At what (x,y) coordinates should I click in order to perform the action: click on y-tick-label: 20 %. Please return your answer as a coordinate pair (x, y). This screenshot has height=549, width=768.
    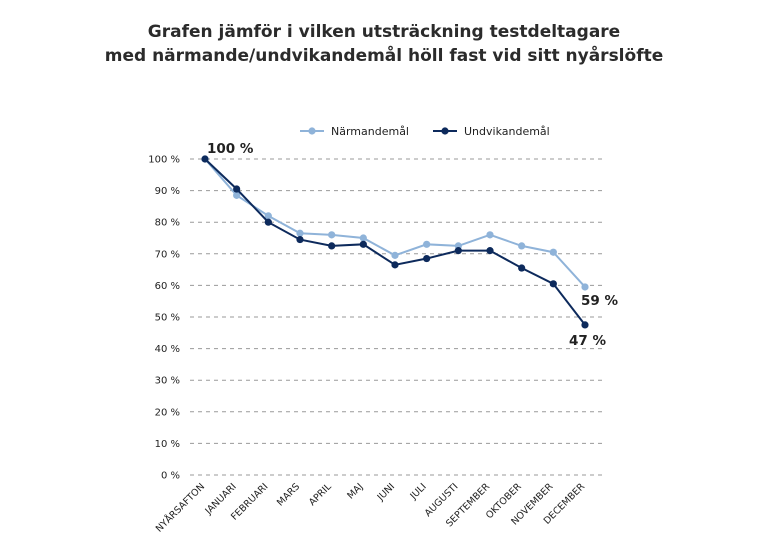
    Looking at the image, I should click on (167, 412).